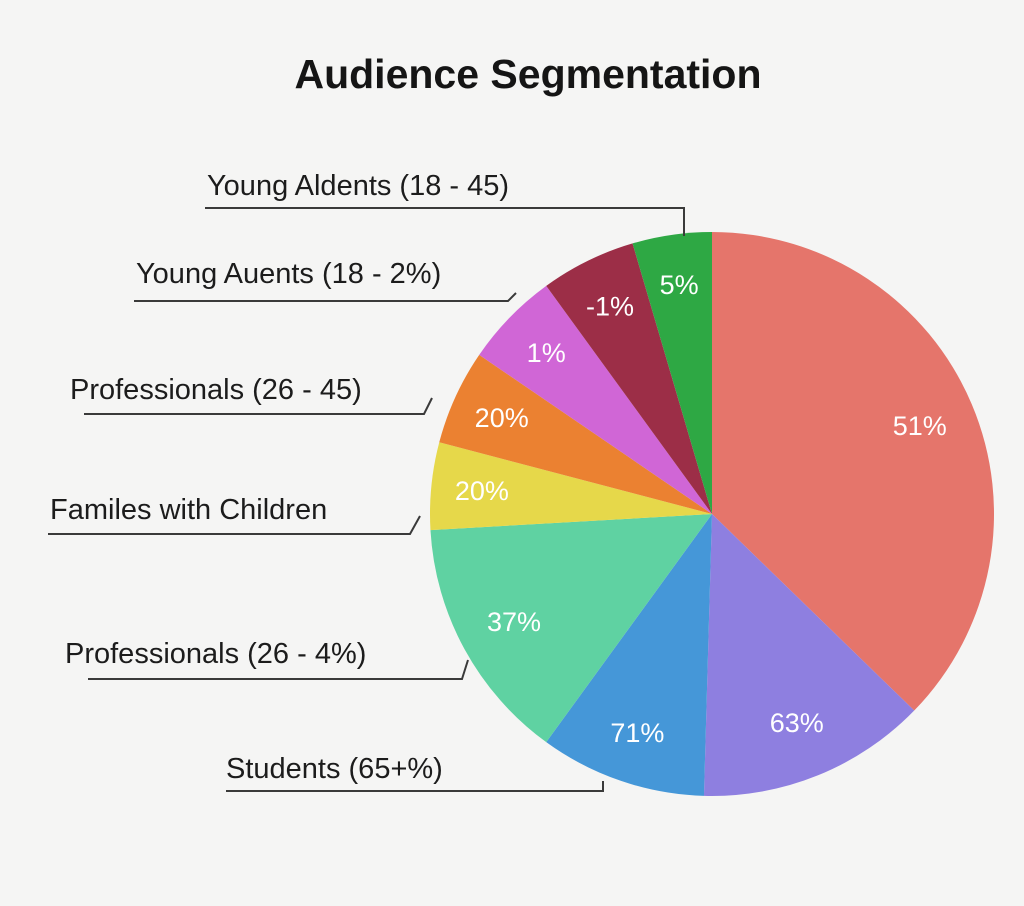 The width and height of the screenshot is (1024, 906). I want to click on outer-label-3: Professionals (26 - 45), so click(216, 390).